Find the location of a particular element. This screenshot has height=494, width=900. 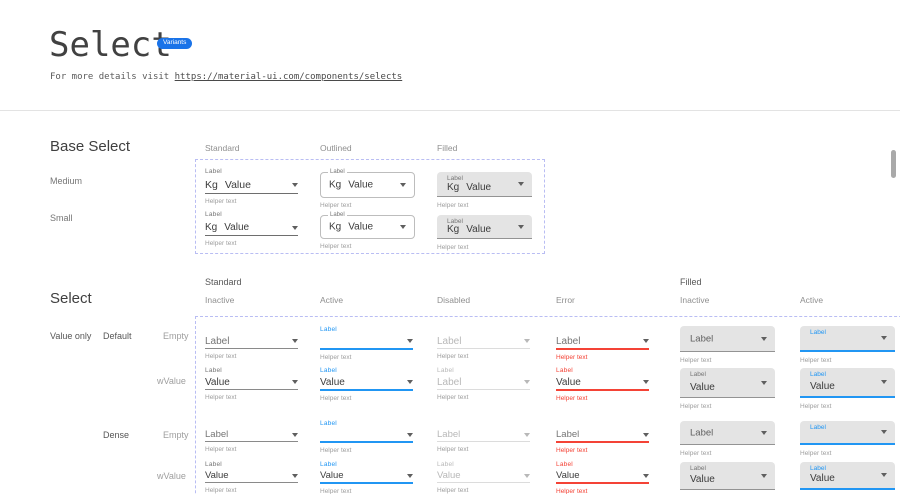

base-select-heading: Base Select is located at coordinates (90, 146).